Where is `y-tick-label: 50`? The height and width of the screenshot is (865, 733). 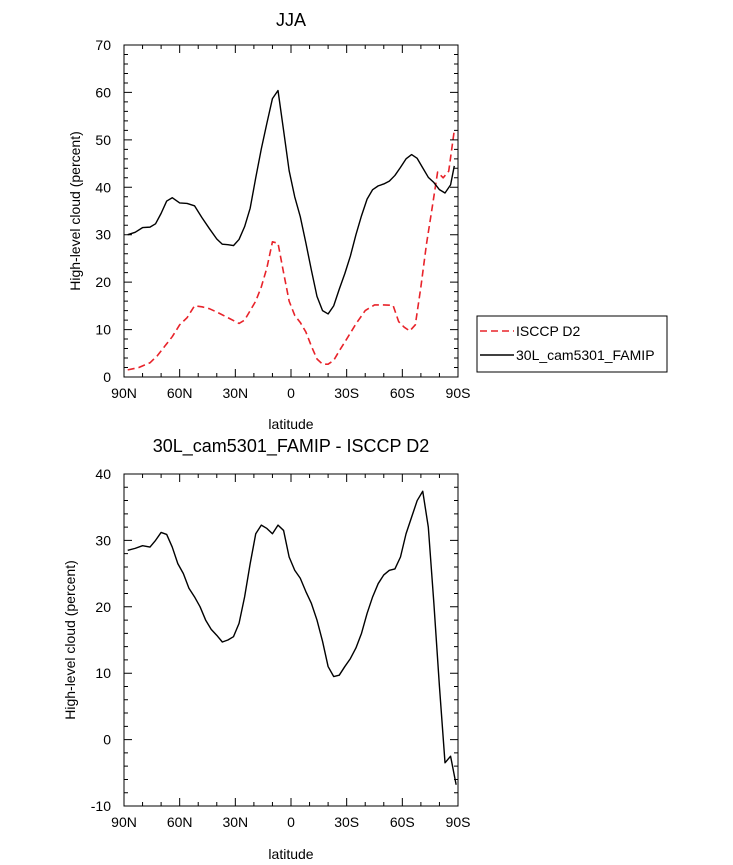 y-tick-label: 50 is located at coordinates (103, 140).